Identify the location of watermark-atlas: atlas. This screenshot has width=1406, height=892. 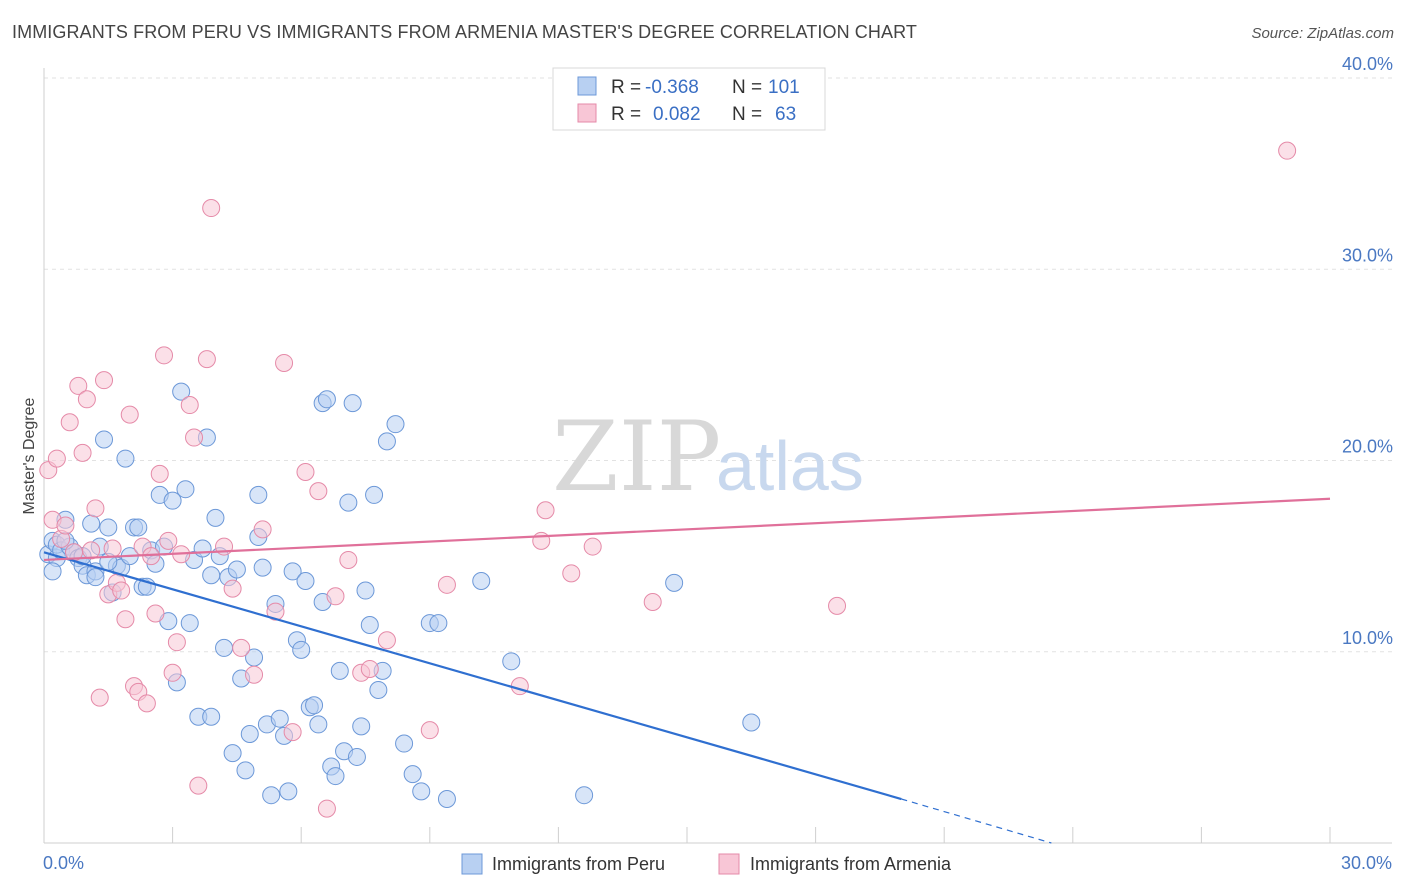
(790, 466).